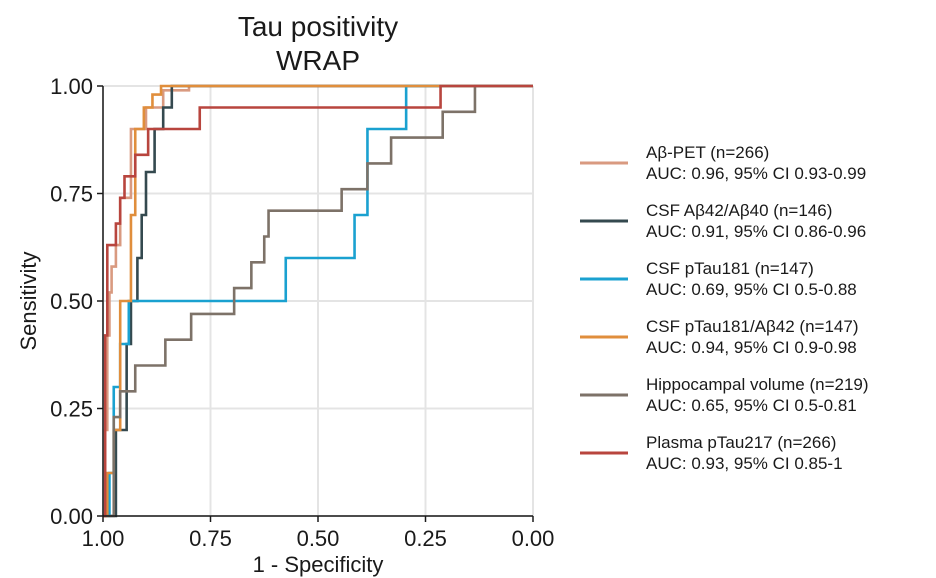 The height and width of the screenshot is (578, 936). Describe the element at coordinates (751, 347) in the screenshot. I see `legend-auc-label-3: AUC: 0.94, 95% CI 0.9-0.98` at that location.